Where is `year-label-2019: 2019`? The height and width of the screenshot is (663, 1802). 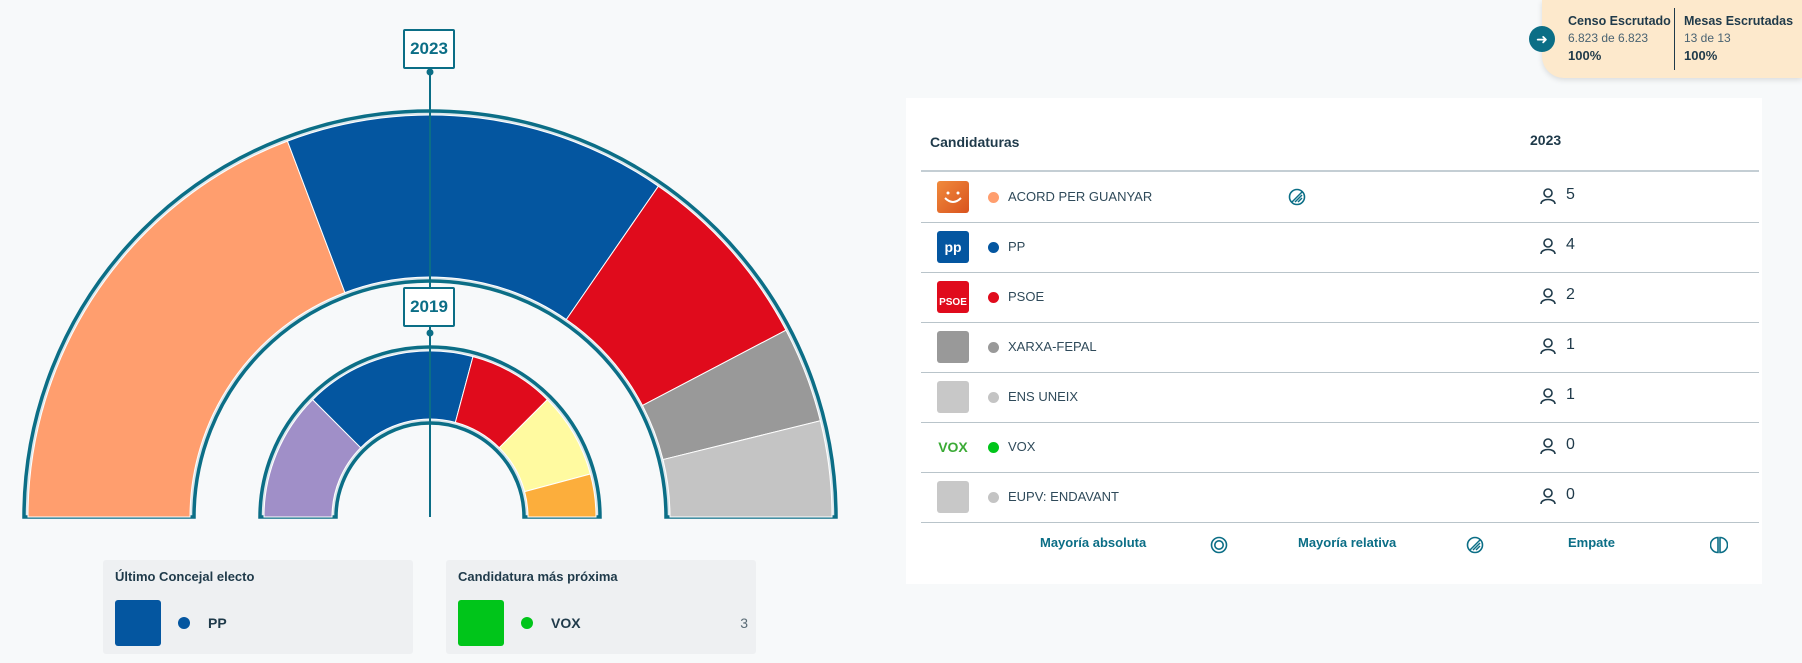
year-label-2019: 2019 is located at coordinates (429, 307).